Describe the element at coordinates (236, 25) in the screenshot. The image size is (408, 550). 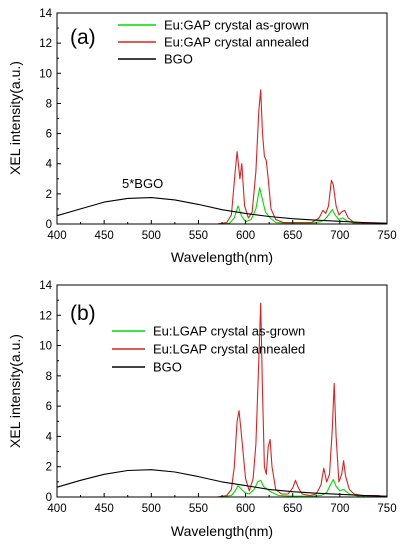
I see `legend-entry: Eu:GAP crystal as-grown` at that location.